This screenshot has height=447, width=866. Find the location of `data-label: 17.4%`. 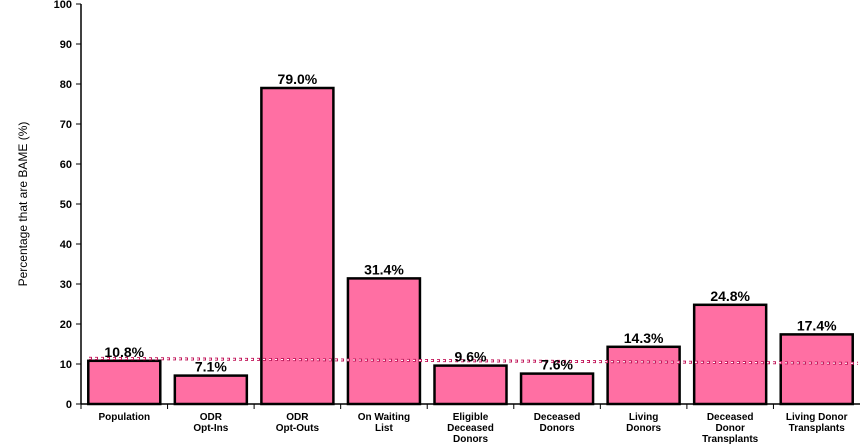

data-label: 17.4% is located at coordinates (817, 325).